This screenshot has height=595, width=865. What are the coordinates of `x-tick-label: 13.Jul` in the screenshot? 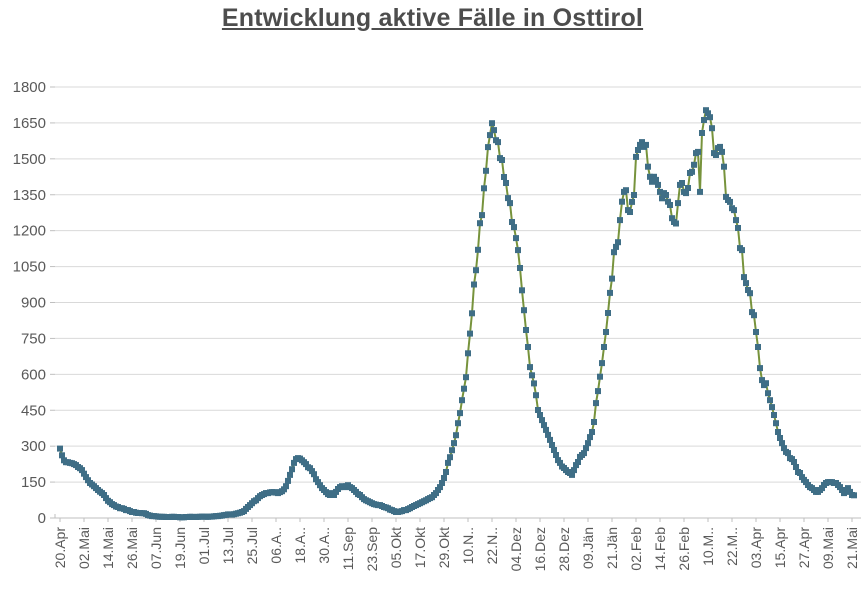 It's located at (228, 545).